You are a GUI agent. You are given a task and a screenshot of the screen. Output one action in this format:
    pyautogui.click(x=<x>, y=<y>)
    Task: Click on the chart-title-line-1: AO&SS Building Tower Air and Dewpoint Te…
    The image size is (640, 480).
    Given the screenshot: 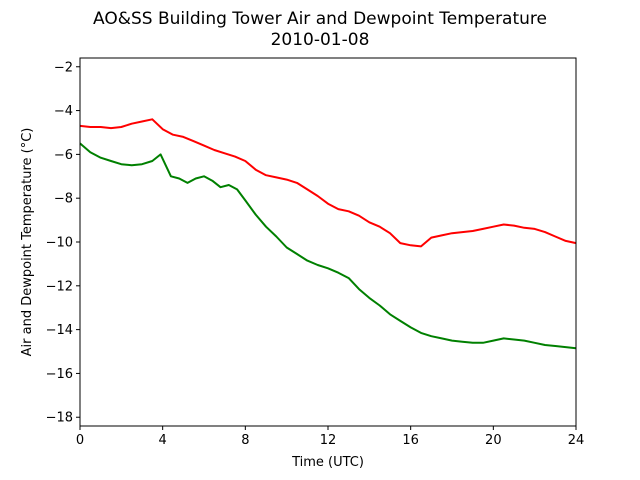 What is the action you would take?
    pyautogui.click(x=320, y=19)
    